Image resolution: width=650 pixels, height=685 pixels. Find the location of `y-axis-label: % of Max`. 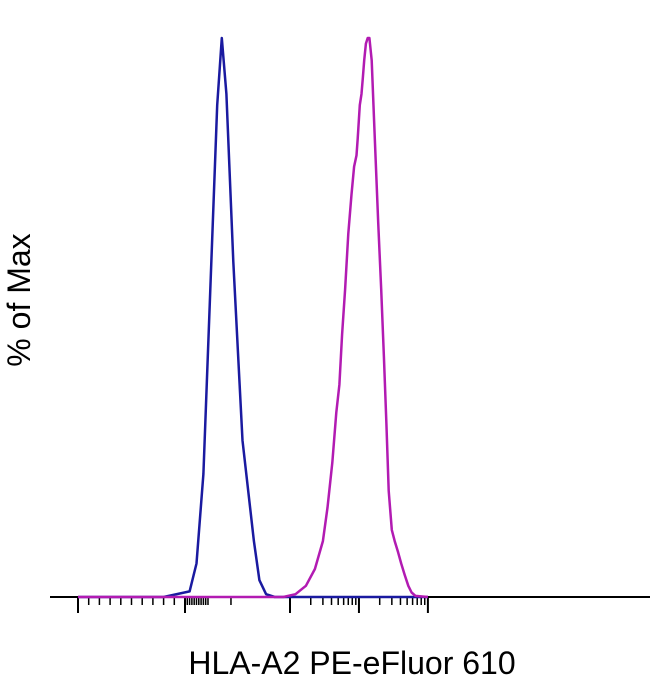

y-axis-label: % of Max is located at coordinates (19, 299).